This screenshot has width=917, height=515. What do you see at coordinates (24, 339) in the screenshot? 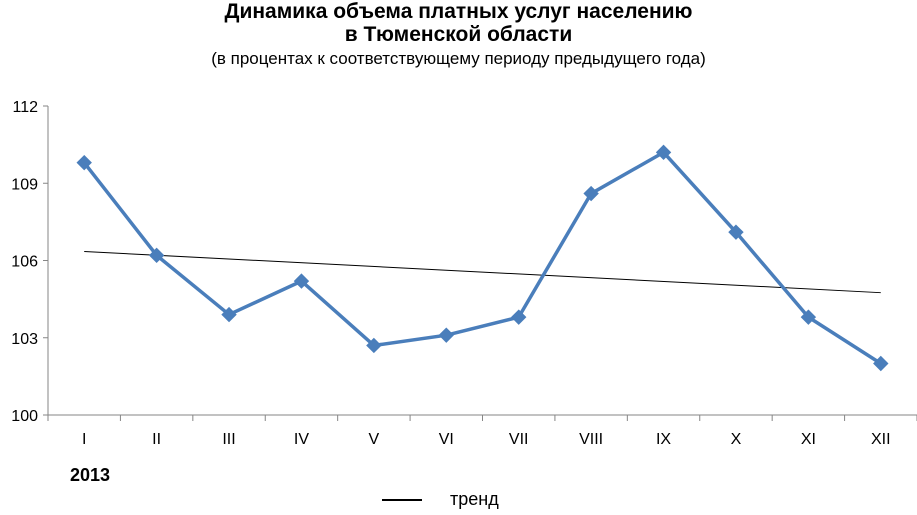
I see `y-tick-label: 103` at bounding box center [24, 339].